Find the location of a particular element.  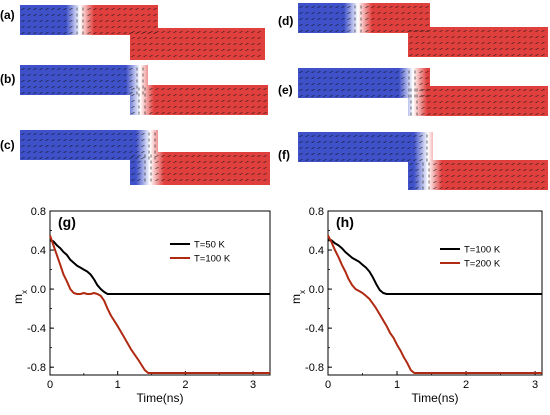

panel-label-c: (c) is located at coordinates (7, 145).